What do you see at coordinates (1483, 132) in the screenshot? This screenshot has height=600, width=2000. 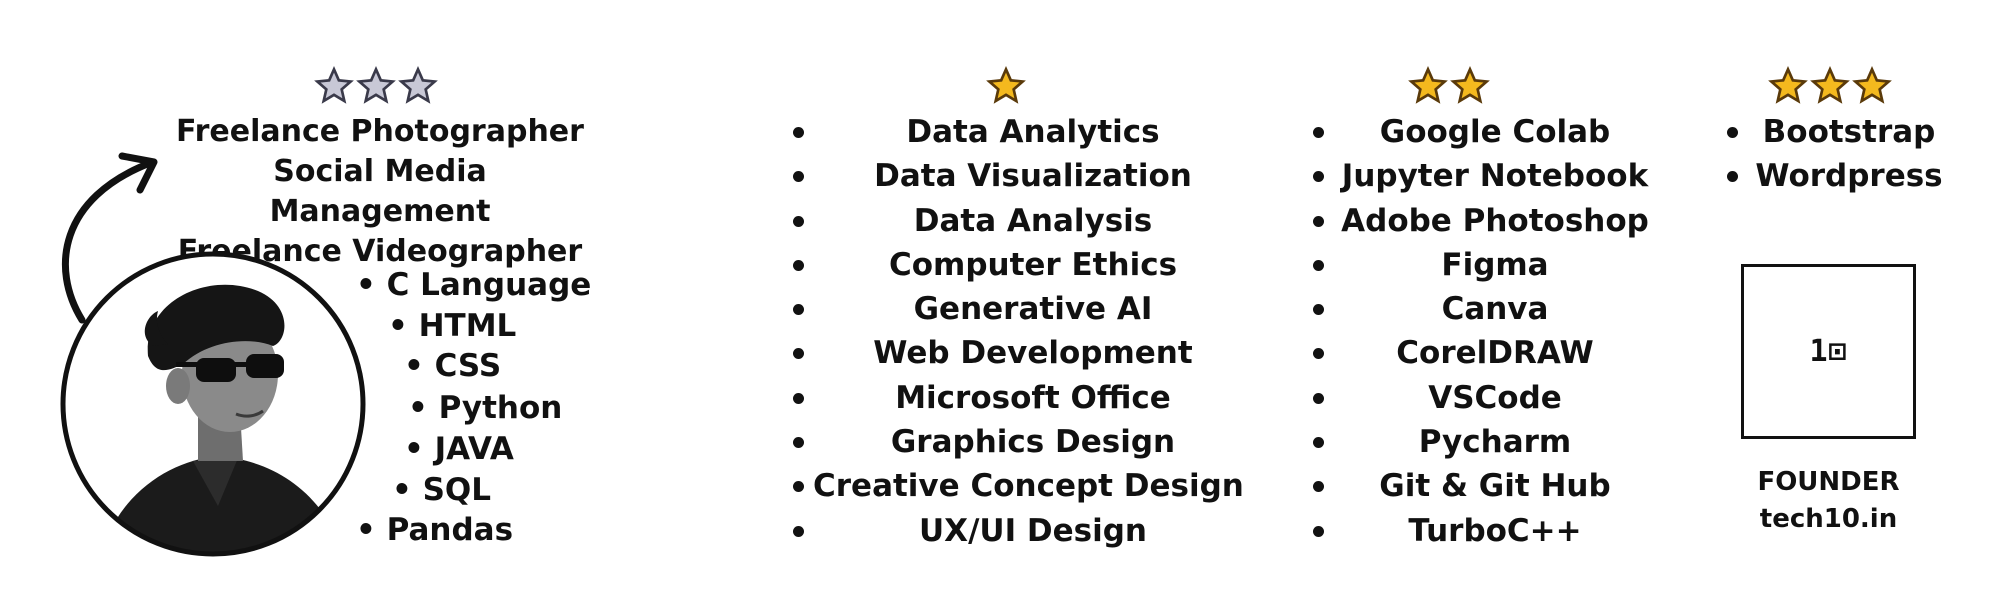 I see `list-item: Google Colab` at bounding box center [1483, 132].